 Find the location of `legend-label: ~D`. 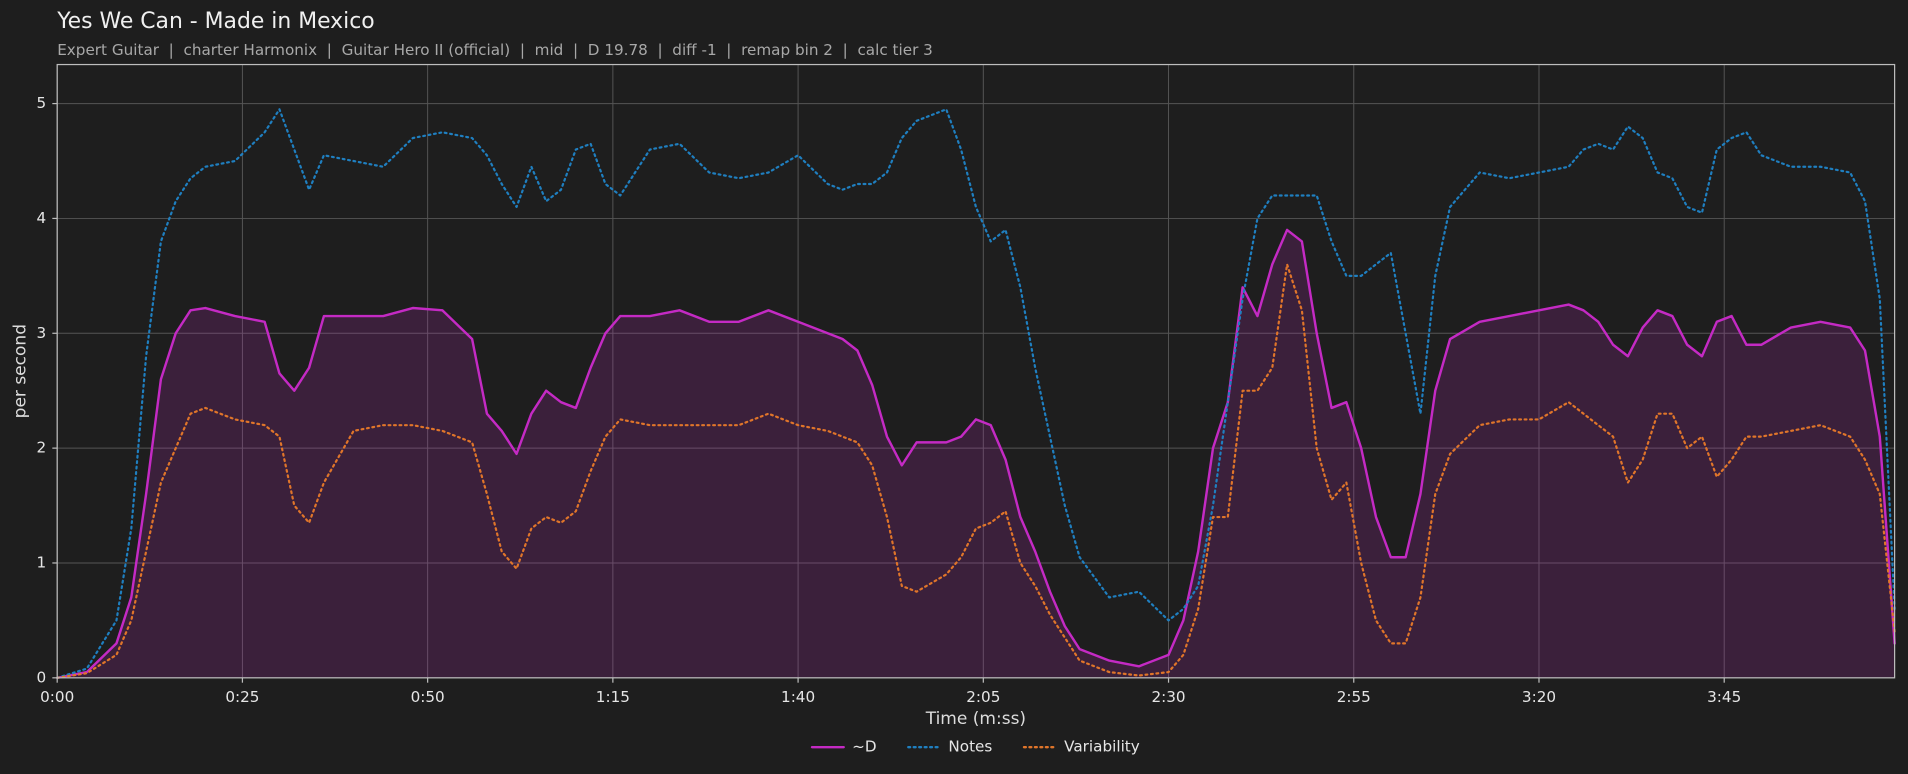

legend-label: ~D is located at coordinates (864, 747).